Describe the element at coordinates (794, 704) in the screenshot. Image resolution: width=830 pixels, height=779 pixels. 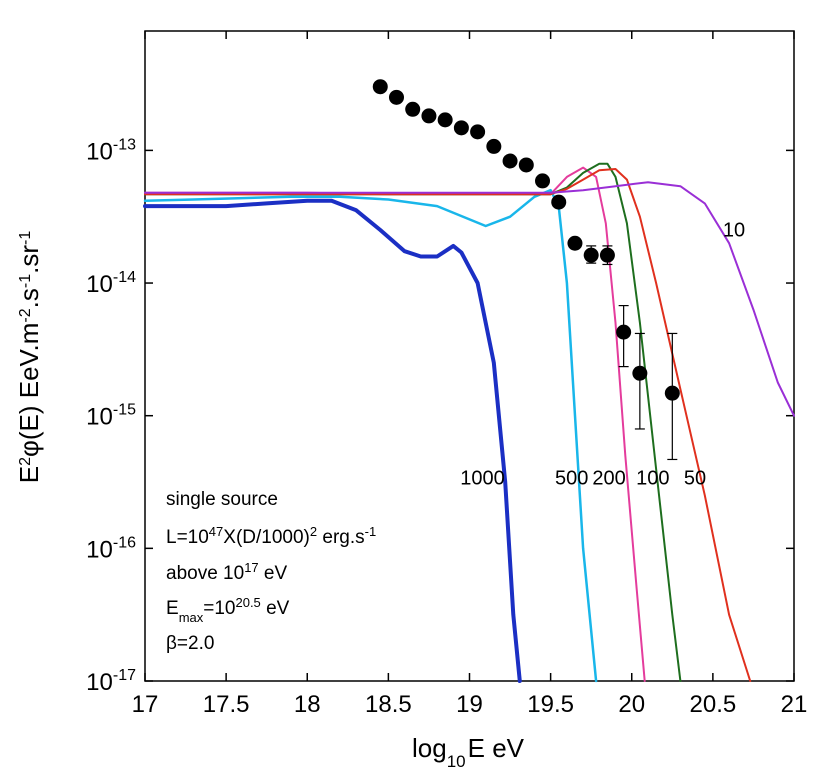
I see `x-tick-label-8: 21` at that location.